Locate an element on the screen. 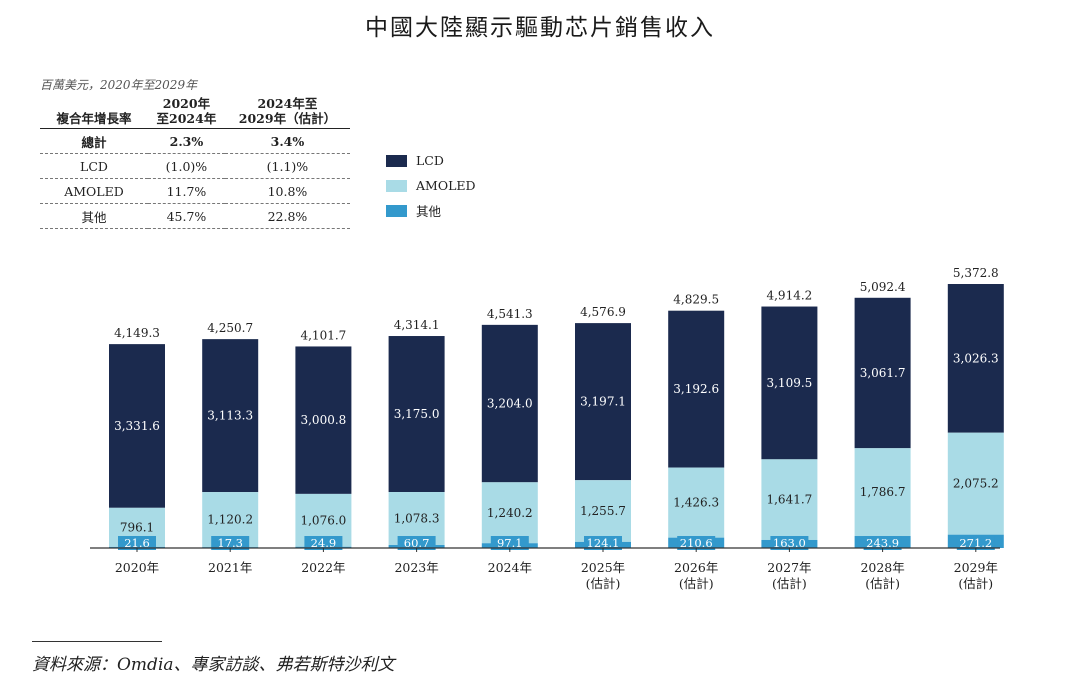  data-label-amoled: 2,075.2 is located at coordinates (976, 484).